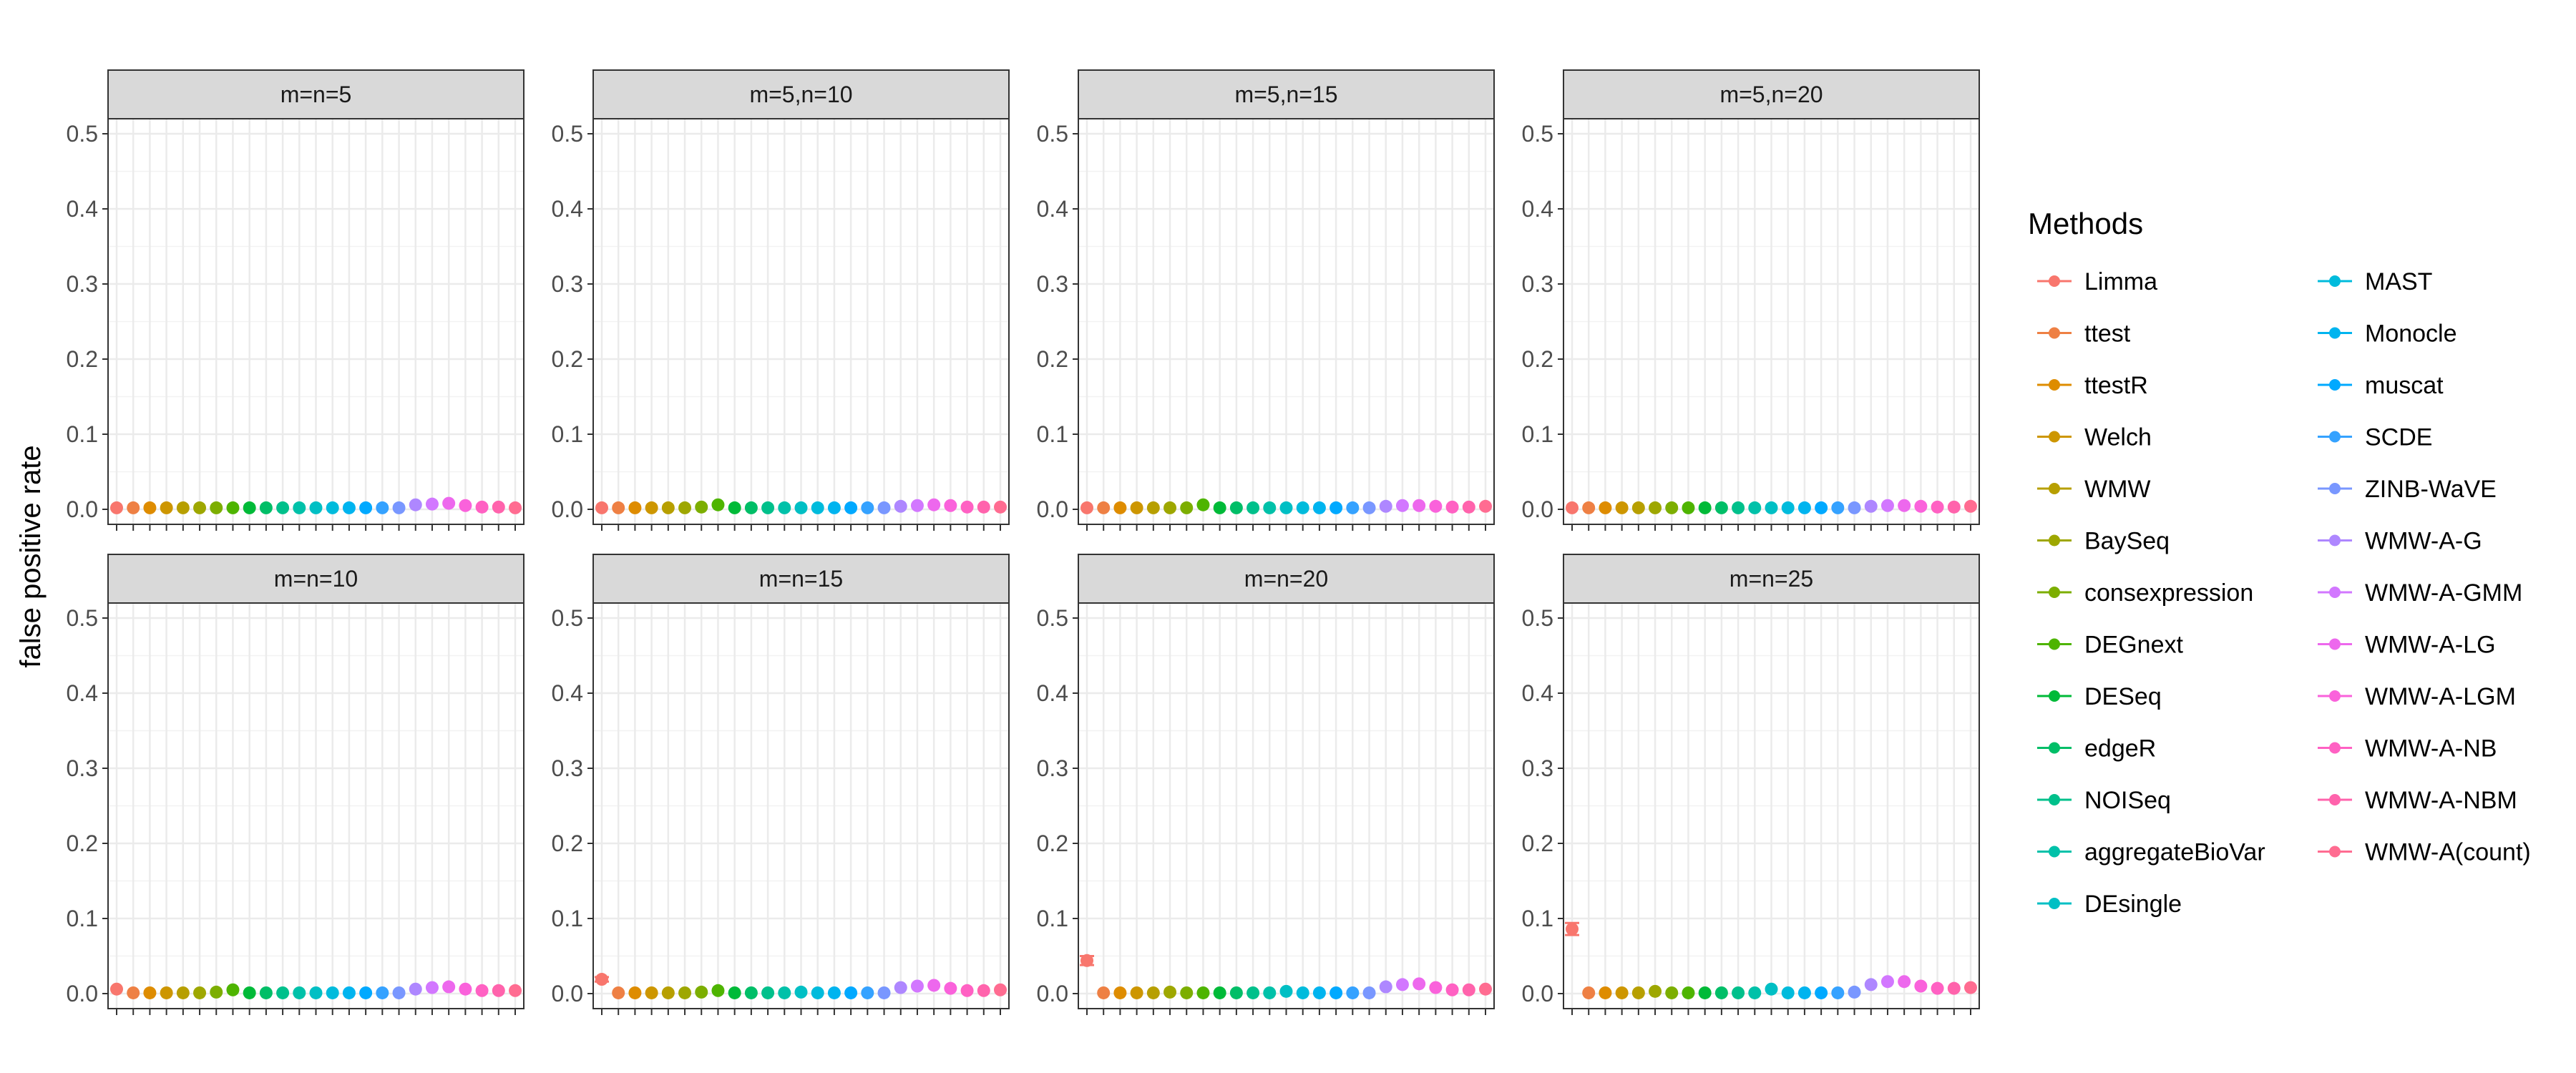  Describe the element at coordinates (1266, 300) in the screenshot. I see `panel: m=5,n=15 0.0 0.1 0.2 0.3 0.4 0.5` at that location.